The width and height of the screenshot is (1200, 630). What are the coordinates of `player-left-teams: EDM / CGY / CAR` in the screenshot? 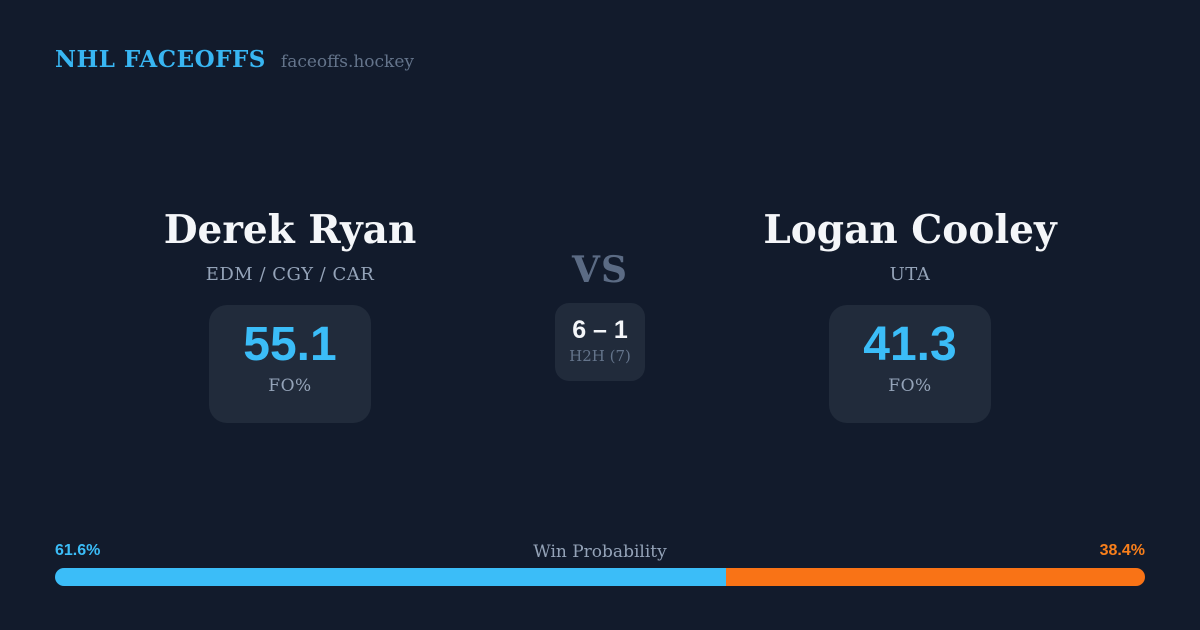 It's located at (290, 274).